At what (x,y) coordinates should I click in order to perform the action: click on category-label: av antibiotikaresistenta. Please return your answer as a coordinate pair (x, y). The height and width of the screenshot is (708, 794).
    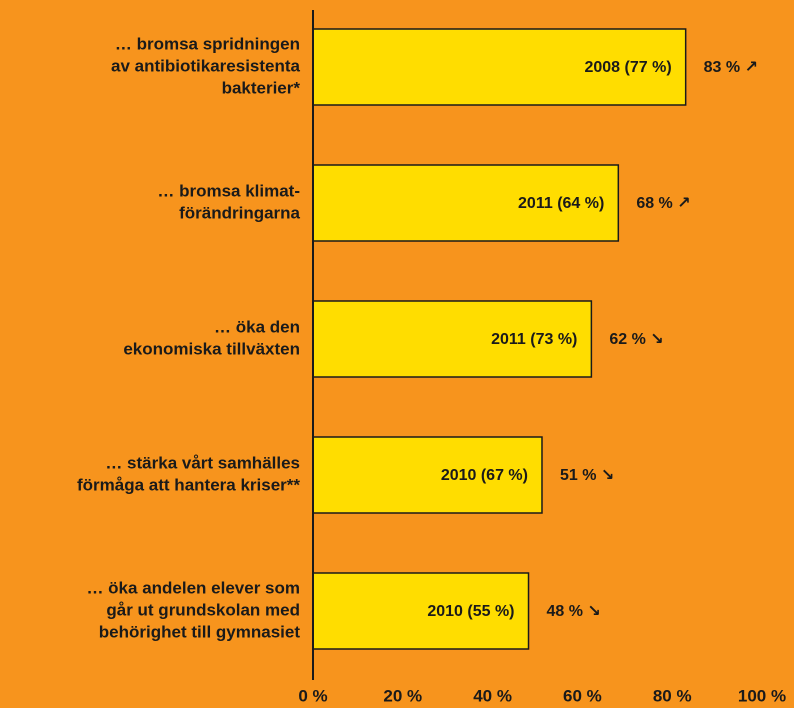
    Looking at the image, I should click on (206, 65).